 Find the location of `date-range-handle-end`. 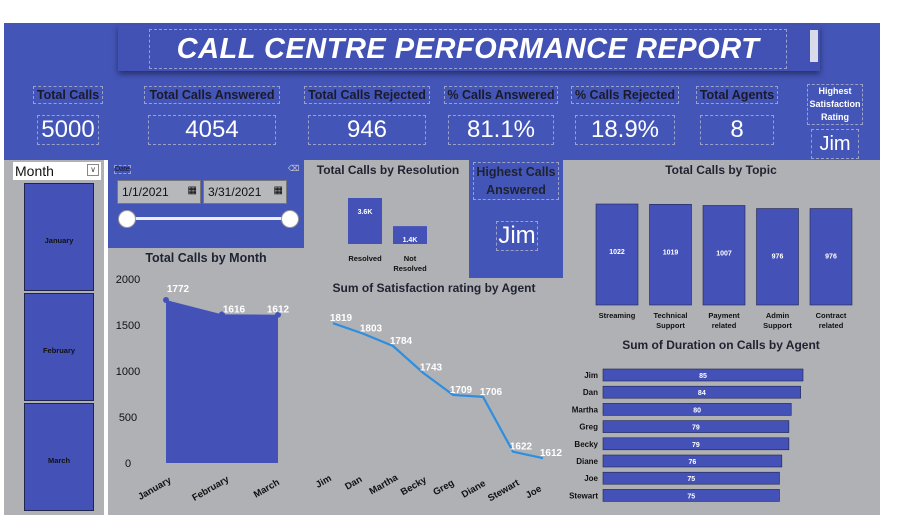

date-range-handle-end is located at coordinates (290, 219).